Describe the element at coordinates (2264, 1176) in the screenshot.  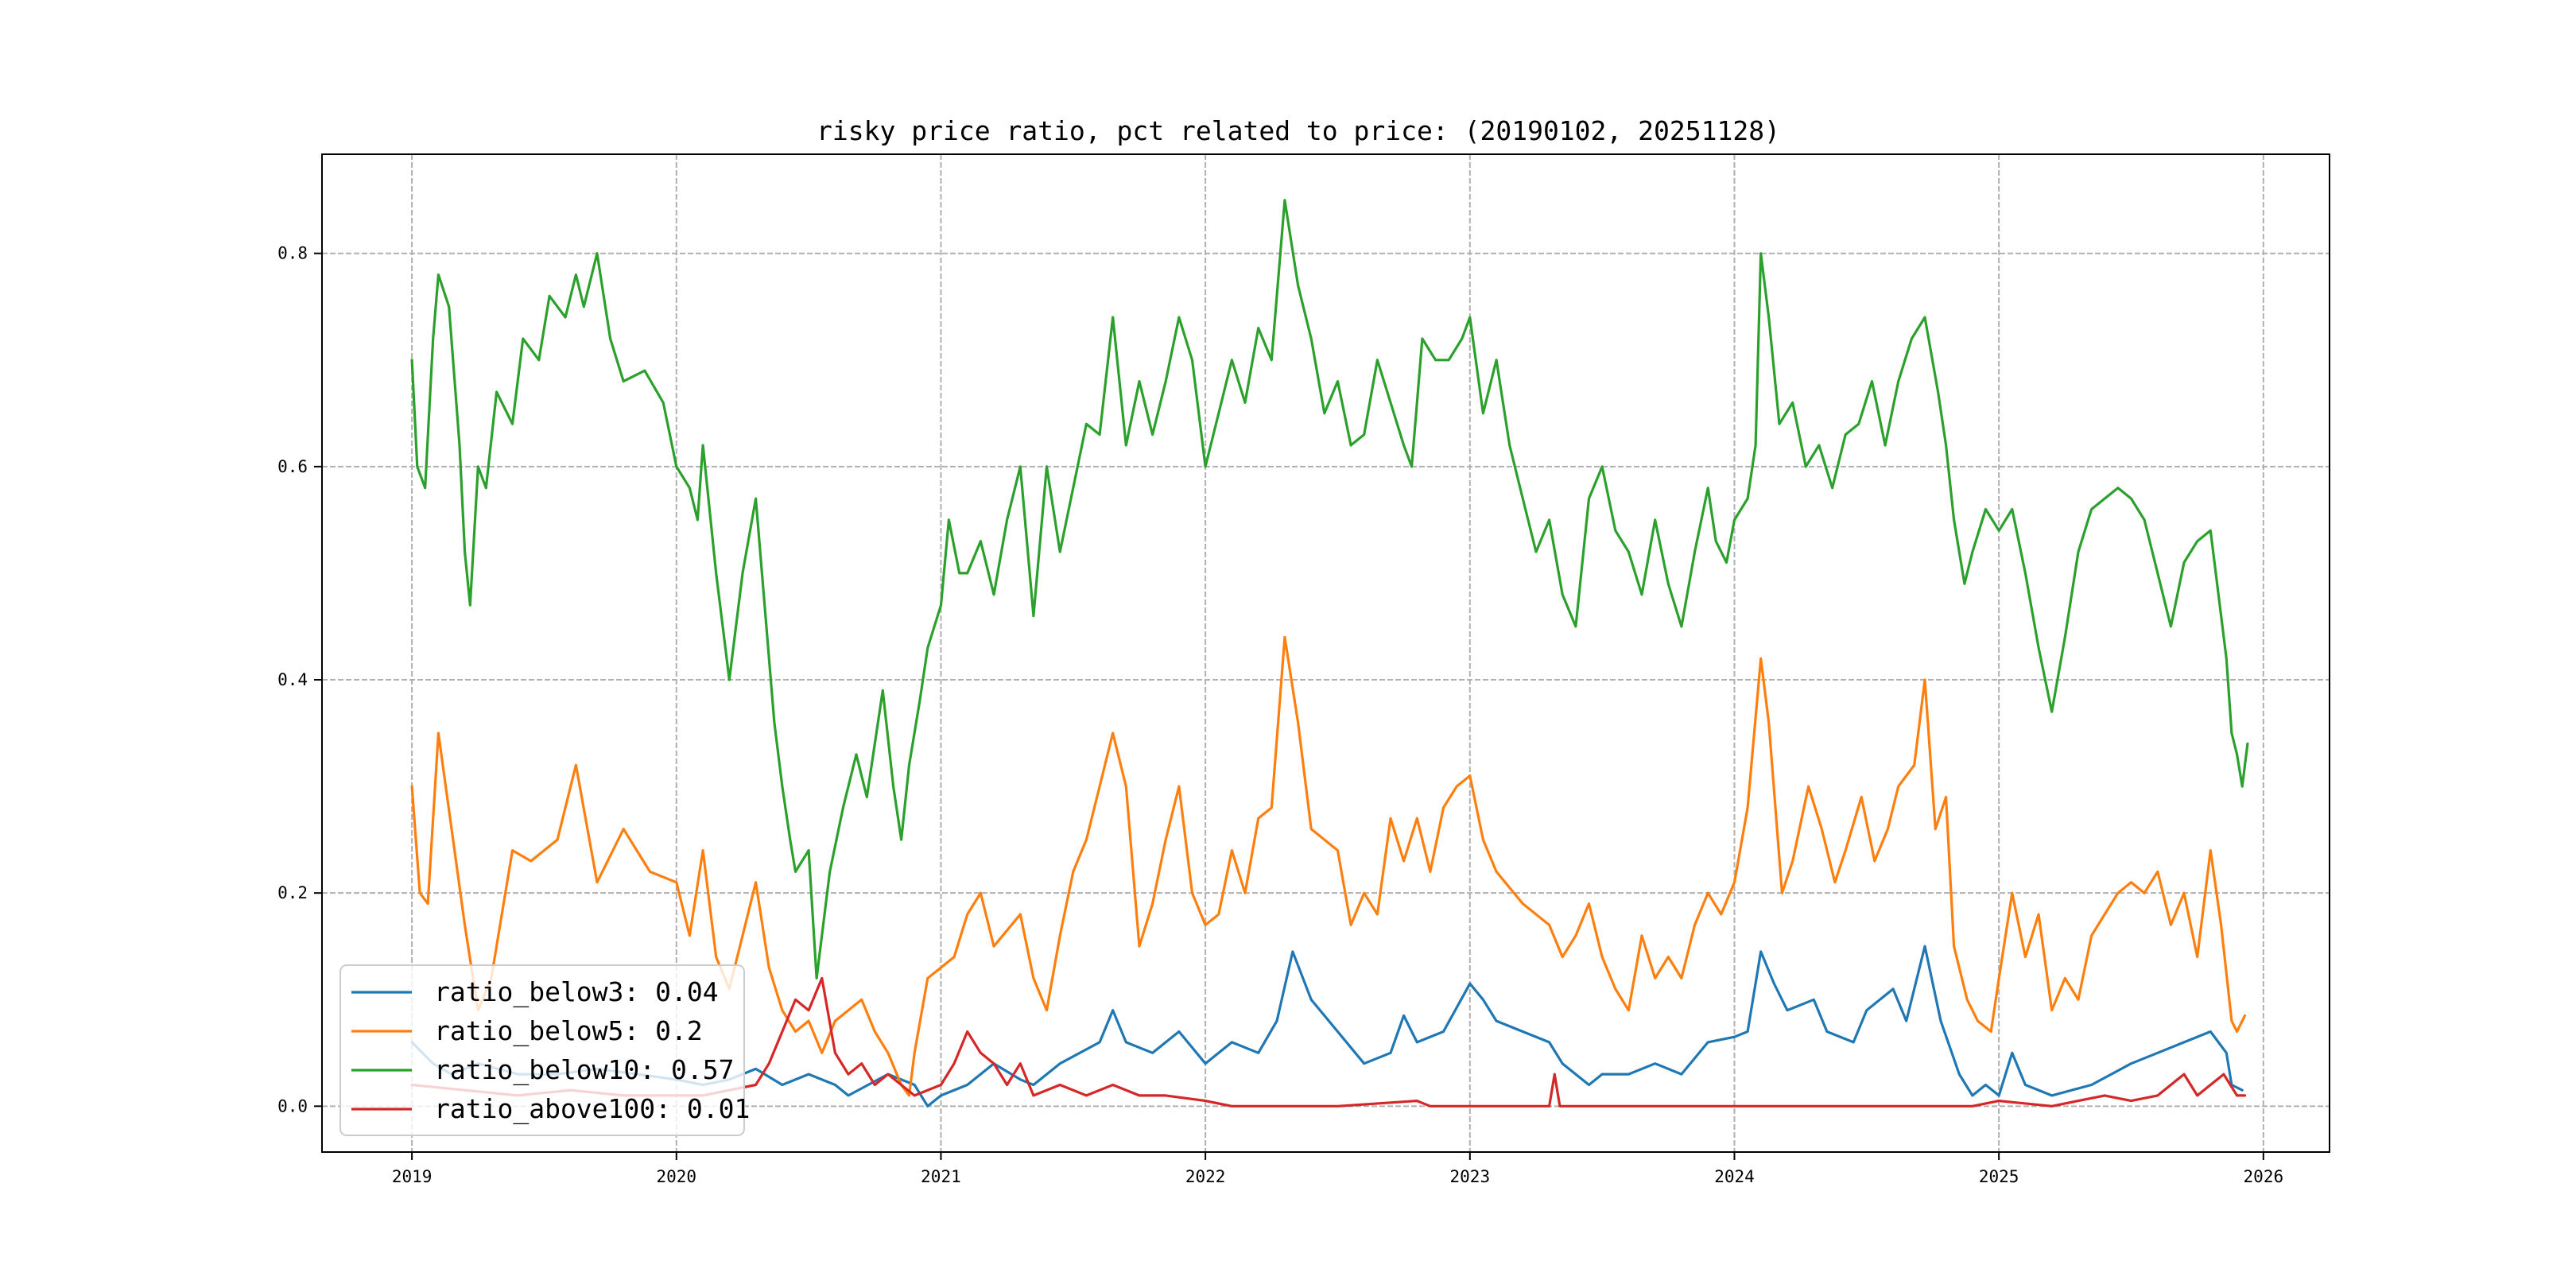
I see `x-tick-label: 2026` at that location.